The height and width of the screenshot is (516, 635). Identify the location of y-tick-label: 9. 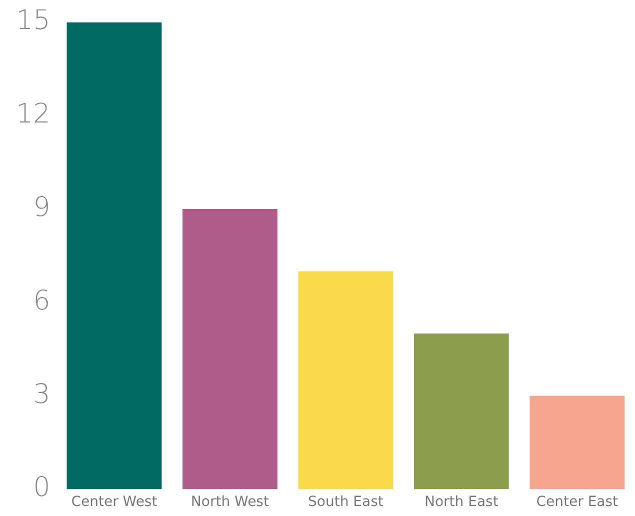
(41, 208).